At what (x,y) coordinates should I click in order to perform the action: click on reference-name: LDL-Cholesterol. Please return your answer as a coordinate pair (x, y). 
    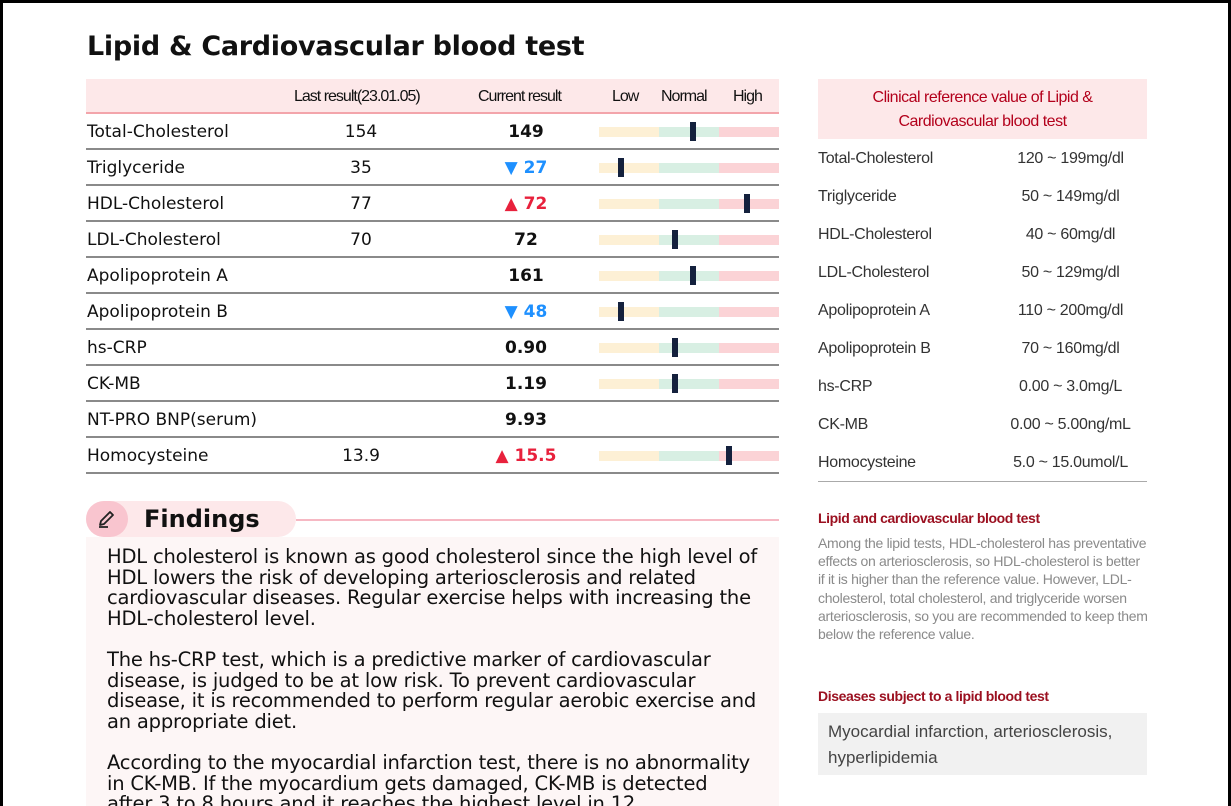
    Looking at the image, I should click on (874, 272).